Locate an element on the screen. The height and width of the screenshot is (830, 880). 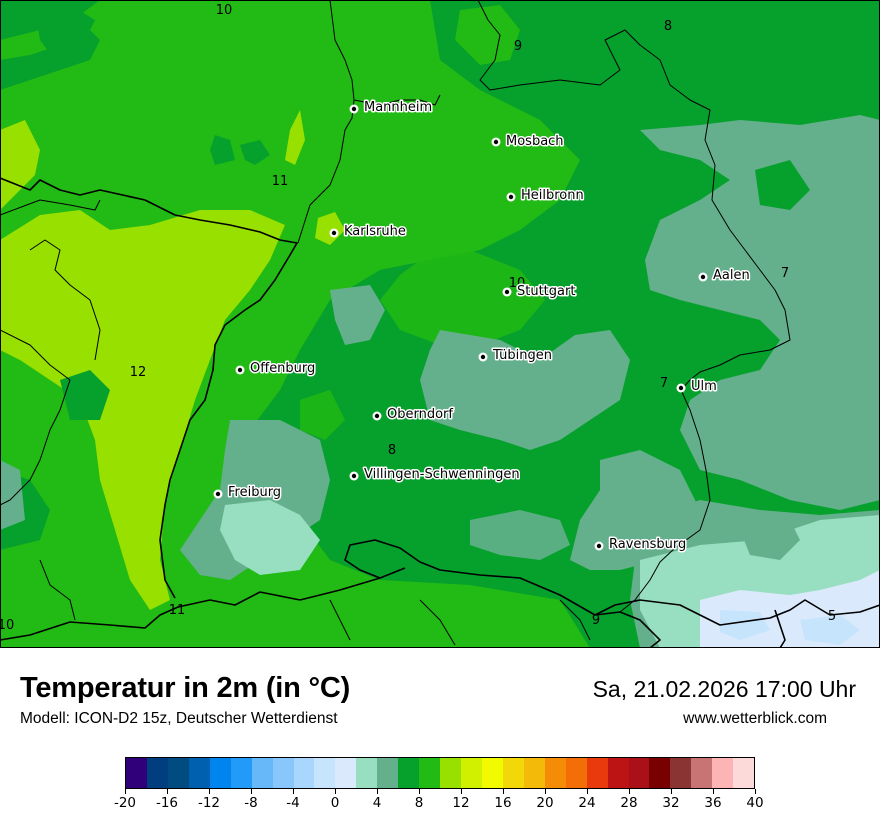
svg-text: Villingen-Schwenningen is located at coordinates (442, 474).